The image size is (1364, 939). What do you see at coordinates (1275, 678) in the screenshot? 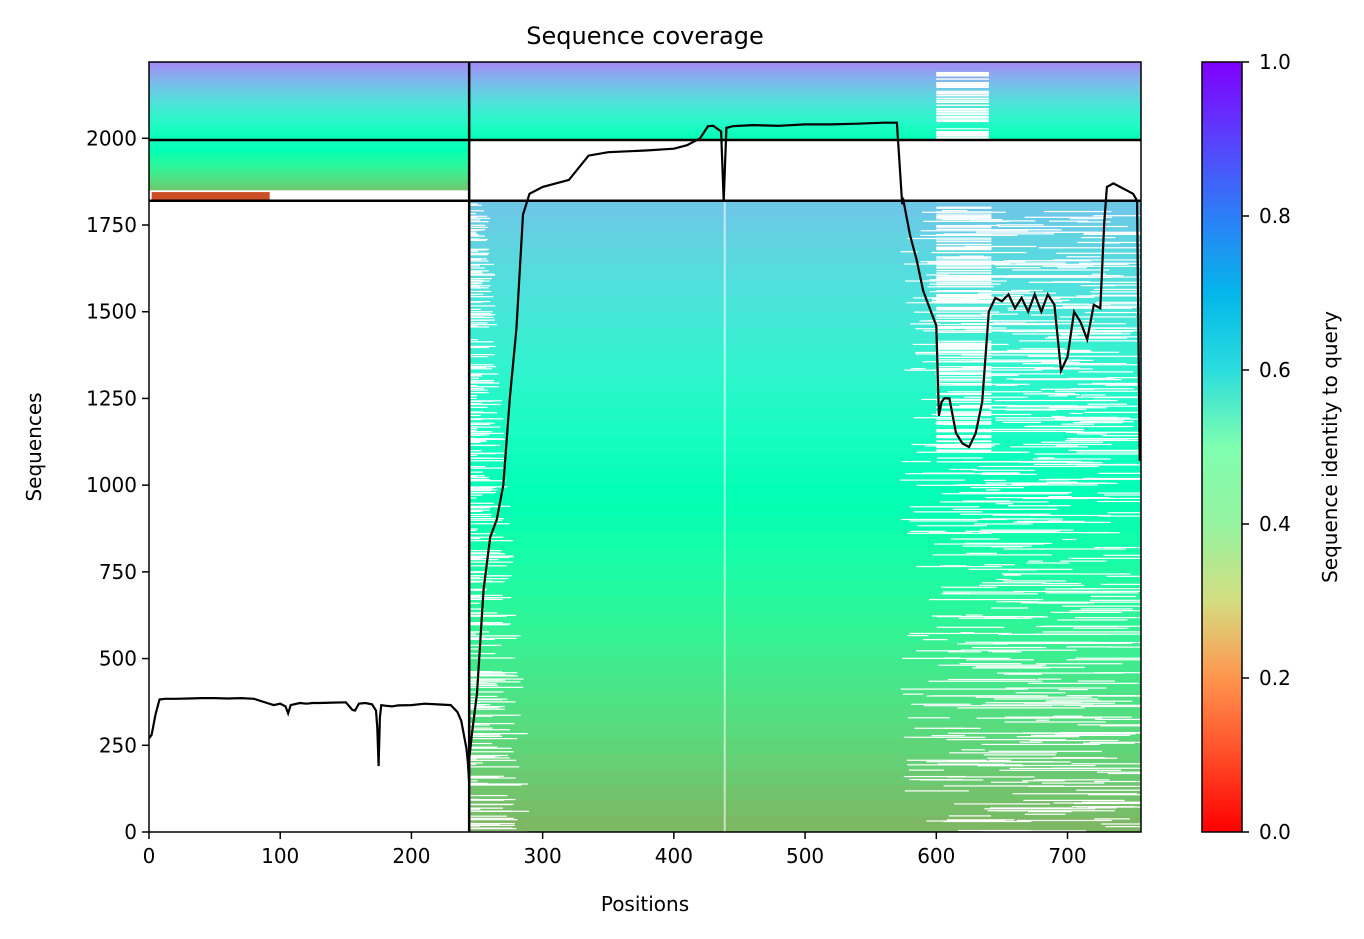
I see `colorbar-tick-label: 0.2` at bounding box center [1275, 678].